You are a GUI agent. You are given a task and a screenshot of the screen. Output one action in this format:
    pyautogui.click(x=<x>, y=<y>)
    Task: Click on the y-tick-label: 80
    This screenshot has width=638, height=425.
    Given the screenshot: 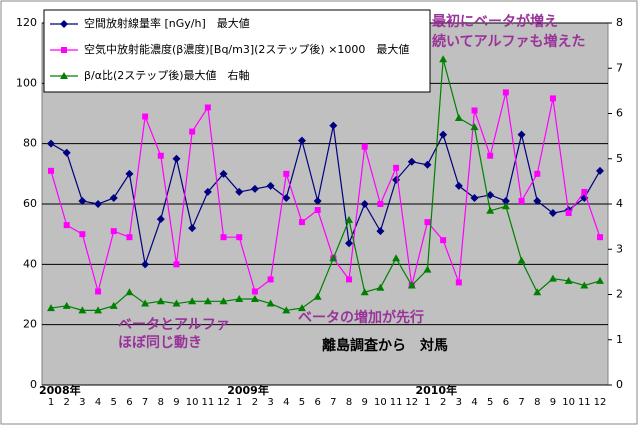 What is the action you would take?
    pyautogui.click(x=30, y=143)
    